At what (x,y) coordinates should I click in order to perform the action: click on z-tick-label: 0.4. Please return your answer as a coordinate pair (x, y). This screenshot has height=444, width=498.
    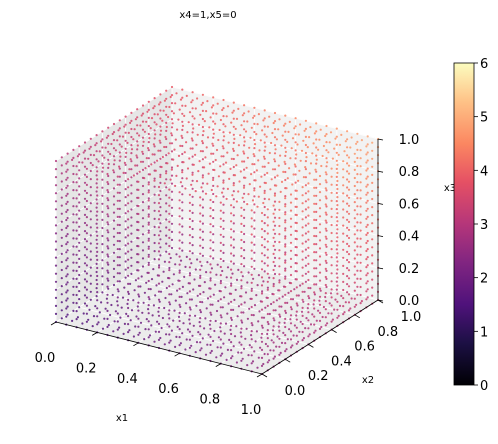
    Looking at the image, I should click on (409, 237).